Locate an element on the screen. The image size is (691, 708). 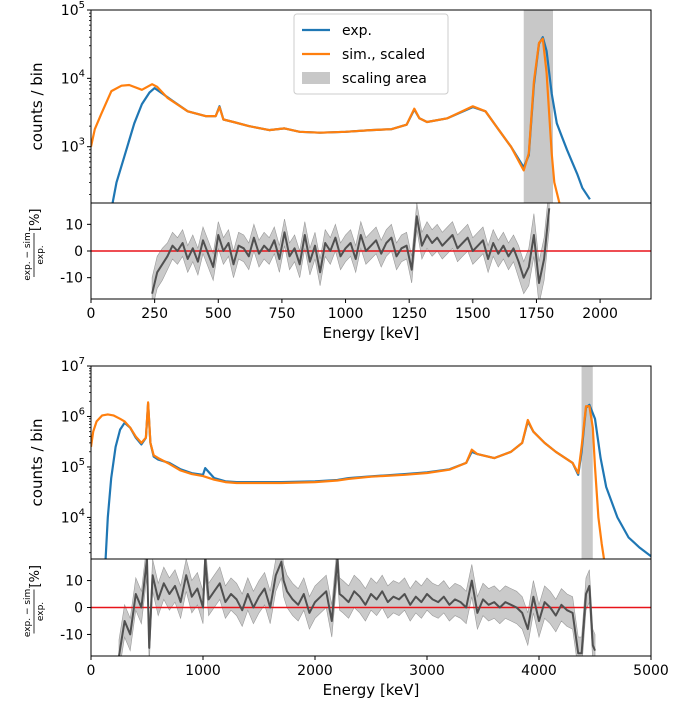
y-tick-label: 10⁶ is located at coordinates (73, 415).